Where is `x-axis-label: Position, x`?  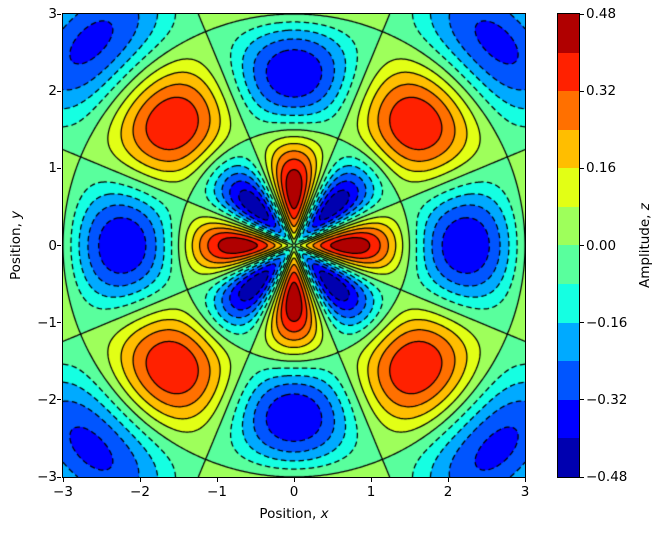 x-axis-label: Position, x is located at coordinates (294, 514).